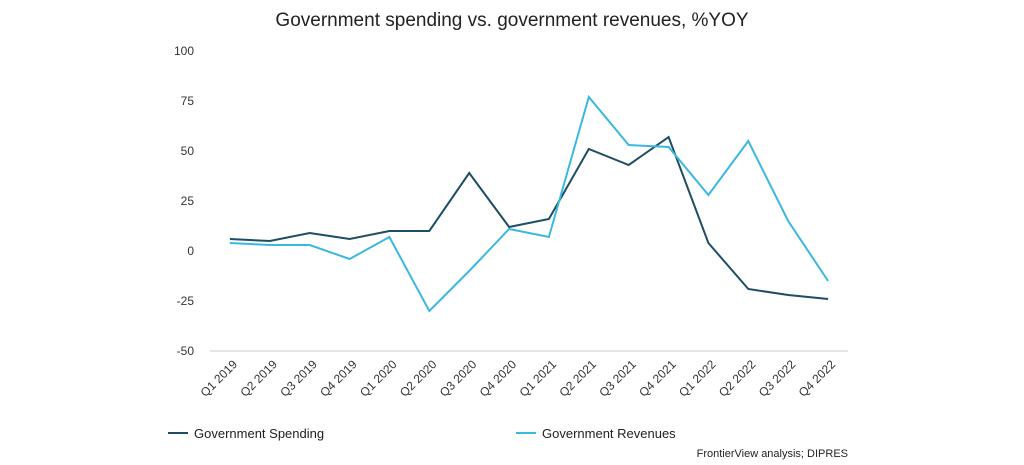  What do you see at coordinates (772, 454) in the screenshot?
I see `source-note: FrontierView analysis; DIPRES` at bounding box center [772, 454].